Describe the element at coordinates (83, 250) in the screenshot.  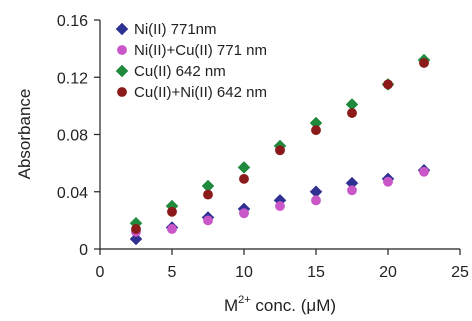
I see `y-tick-label: 0` at that location.